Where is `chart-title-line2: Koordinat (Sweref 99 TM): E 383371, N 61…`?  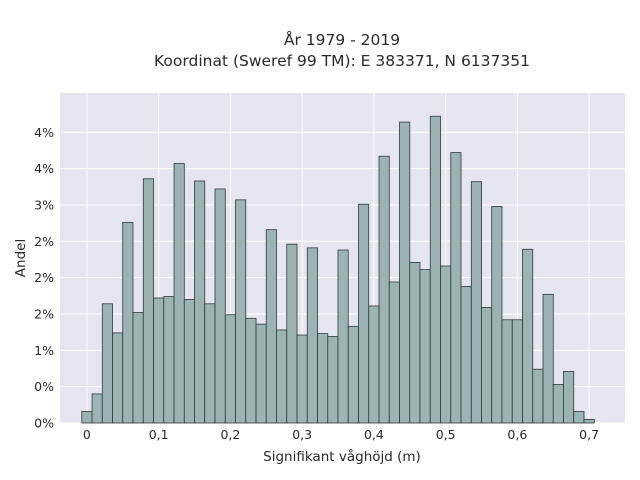
chart-title-line2: Koordinat (Sweref 99 TM): E 383371, N 61… is located at coordinates (342, 61).